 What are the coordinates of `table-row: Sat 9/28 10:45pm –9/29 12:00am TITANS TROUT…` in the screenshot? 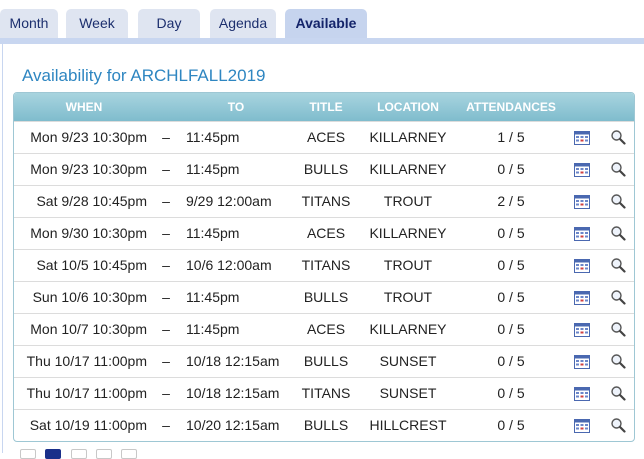 It's located at (324, 201).